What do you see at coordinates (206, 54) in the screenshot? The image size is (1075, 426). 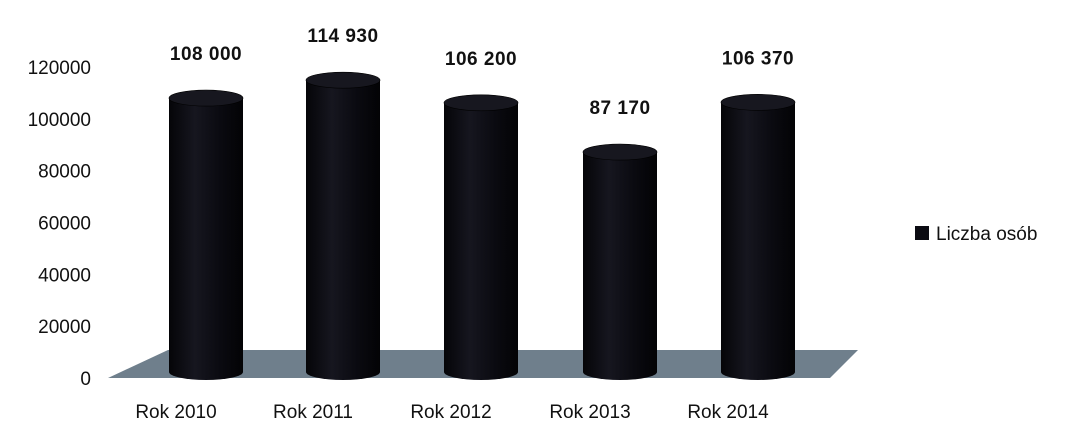 I see `data-label: 108 000` at bounding box center [206, 54].